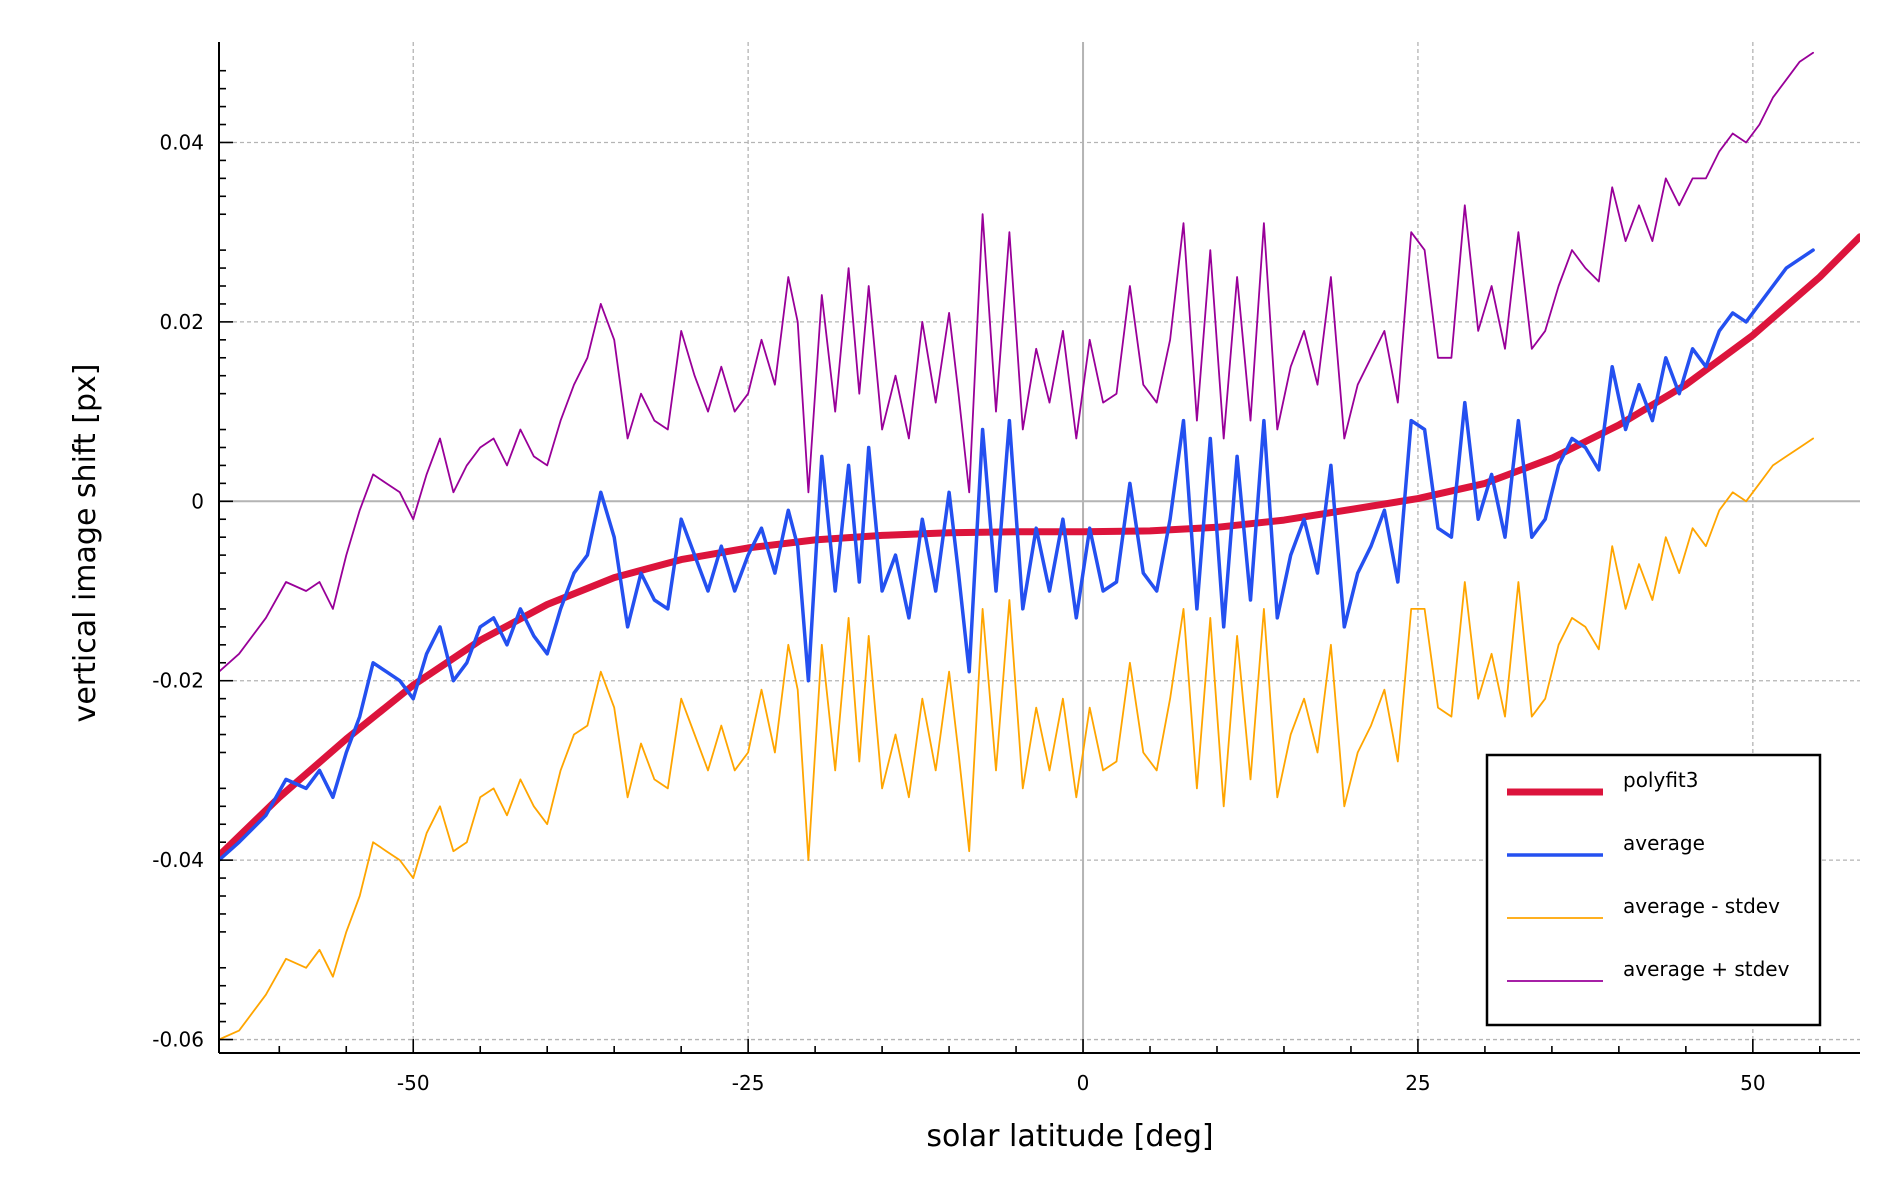  Describe the element at coordinates (1701, 906) in the screenshot. I see `legend-label: average - stdev` at that location.